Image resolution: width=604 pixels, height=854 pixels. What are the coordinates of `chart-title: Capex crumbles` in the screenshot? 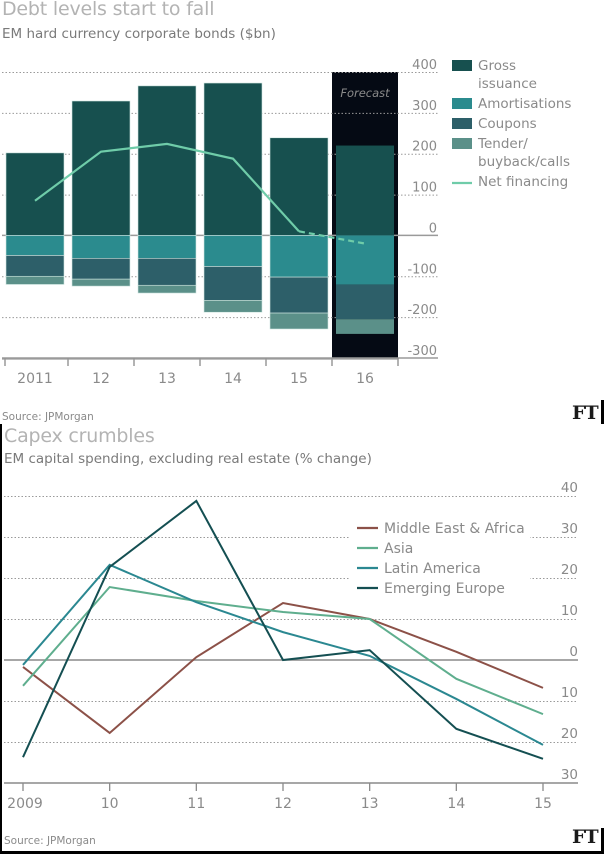 It's located at (79, 436).